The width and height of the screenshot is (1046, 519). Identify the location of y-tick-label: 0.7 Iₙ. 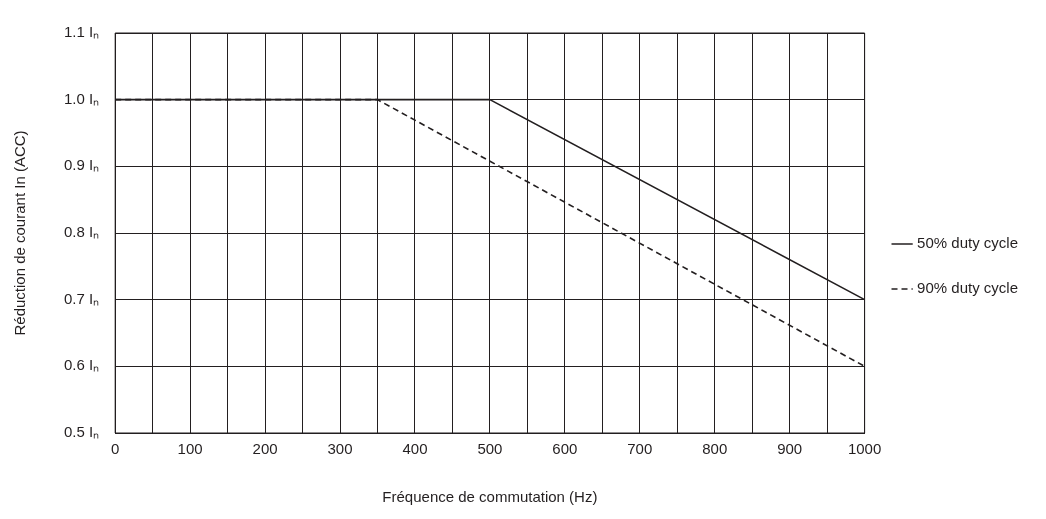
(82, 298).